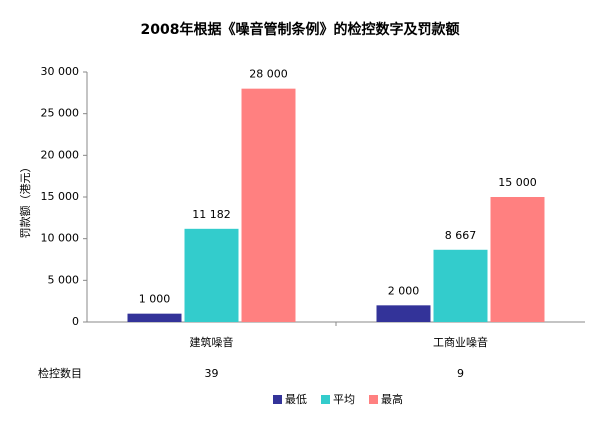  Describe the element at coordinates (460, 342) in the screenshot. I see `x-tick-label: 工商业噪音` at that location.